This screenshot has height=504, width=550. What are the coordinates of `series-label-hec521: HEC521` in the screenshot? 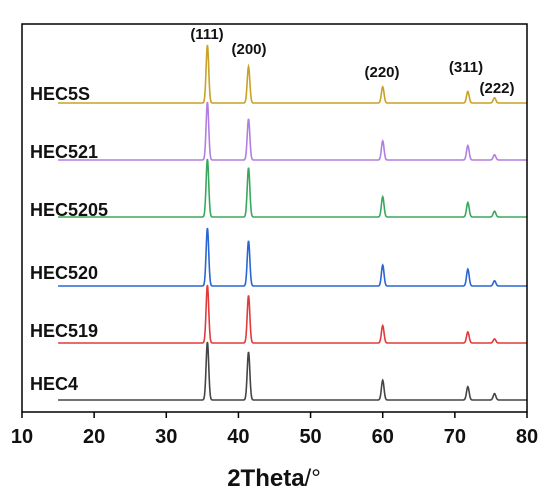 It's located at (64, 152).